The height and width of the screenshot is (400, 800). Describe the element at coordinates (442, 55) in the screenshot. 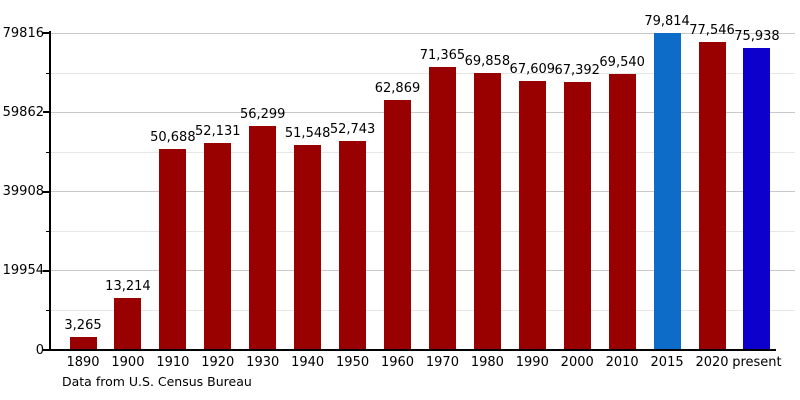

I see `value-label-1970: 71,365` at that location.